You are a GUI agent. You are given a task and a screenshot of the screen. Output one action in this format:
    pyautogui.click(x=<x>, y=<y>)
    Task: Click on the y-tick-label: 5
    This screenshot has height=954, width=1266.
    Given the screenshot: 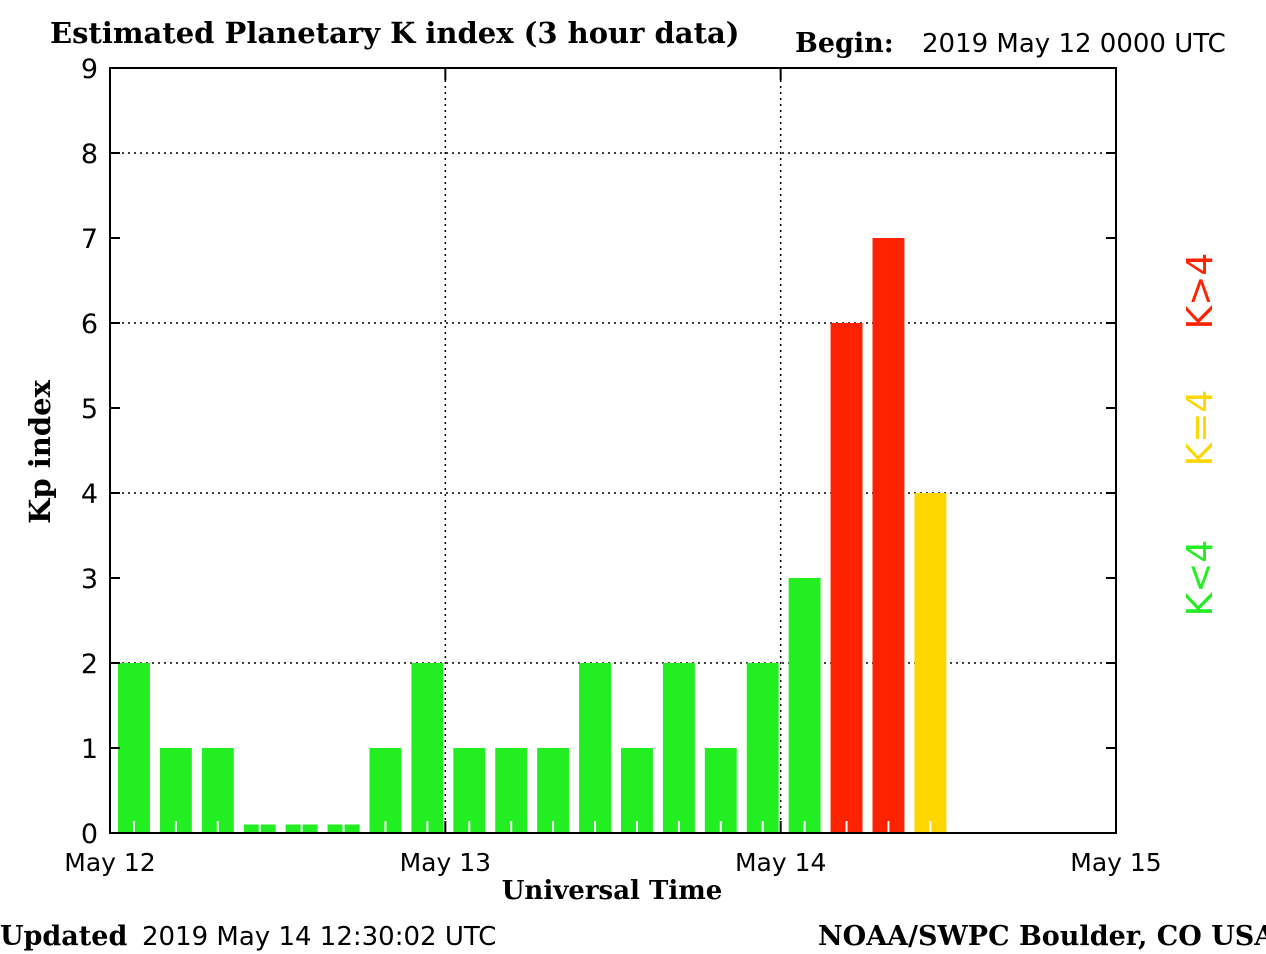 What is the action you would take?
    pyautogui.click(x=89, y=409)
    